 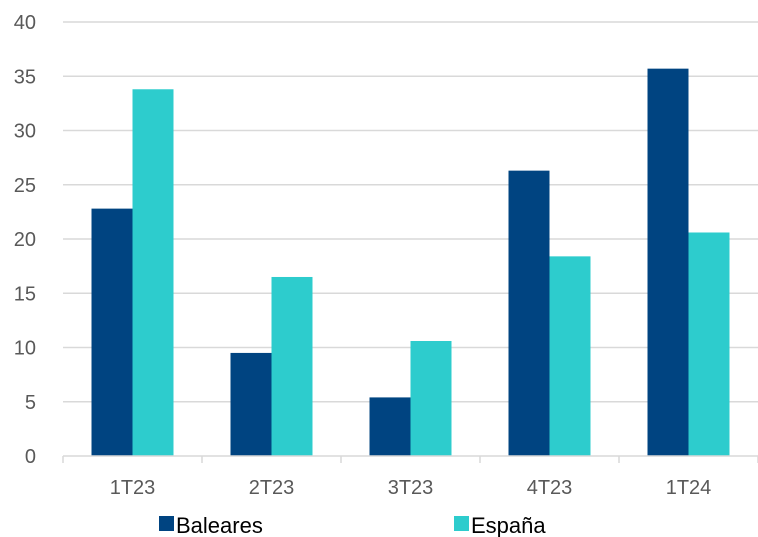 I want to click on x-tick-label: 2T23, so click(x=272, y=488).